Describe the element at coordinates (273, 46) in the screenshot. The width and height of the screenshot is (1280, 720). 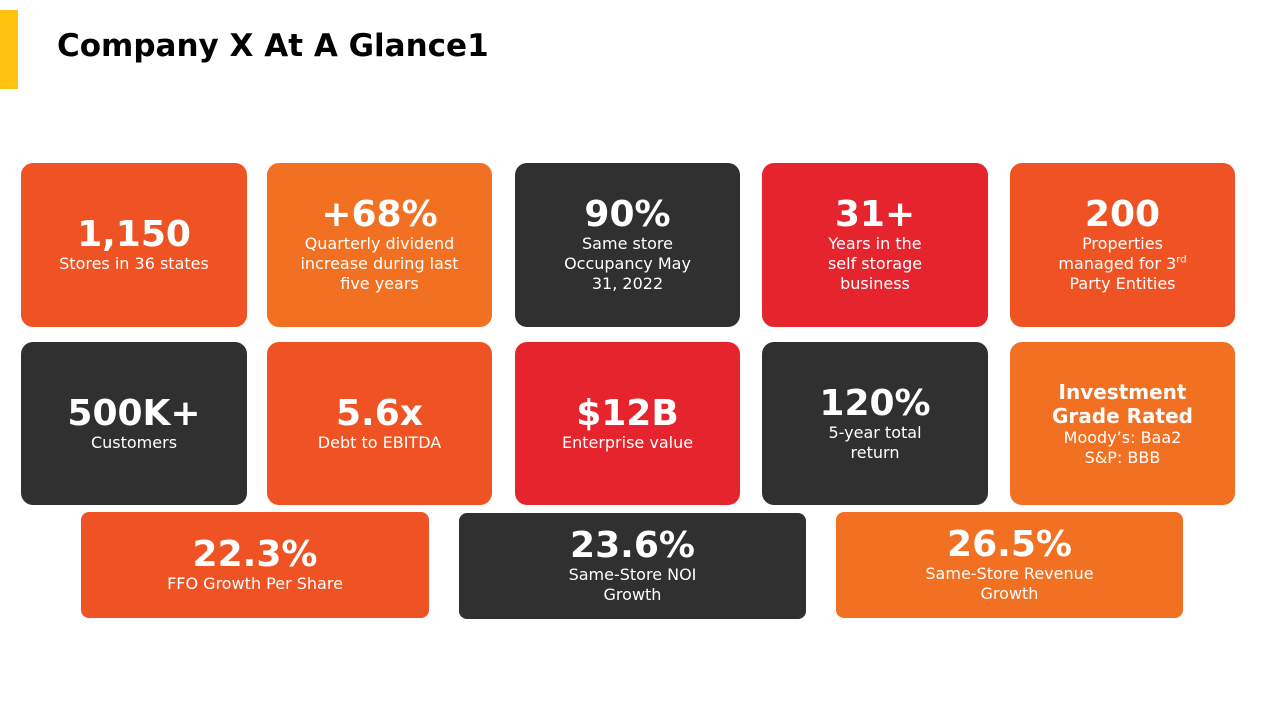
I see `slide-title: Company X At A Glance1` at that location.